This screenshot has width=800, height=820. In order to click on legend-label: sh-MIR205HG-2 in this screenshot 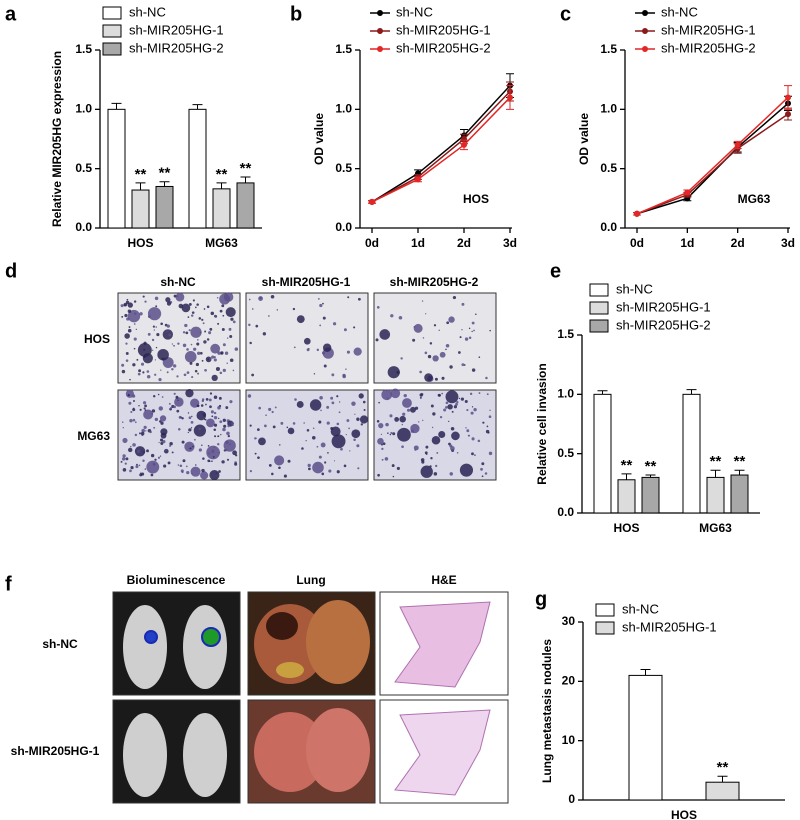, I will do `click(663, 324)`.